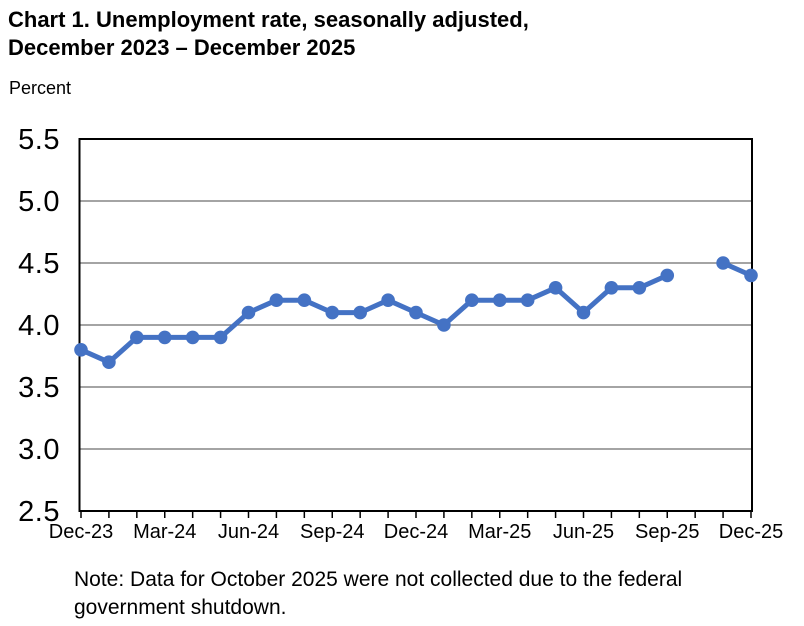 The image size is (804, 626). I want to click on x-axis-tick-label: Dec-24, so click(416, 532).